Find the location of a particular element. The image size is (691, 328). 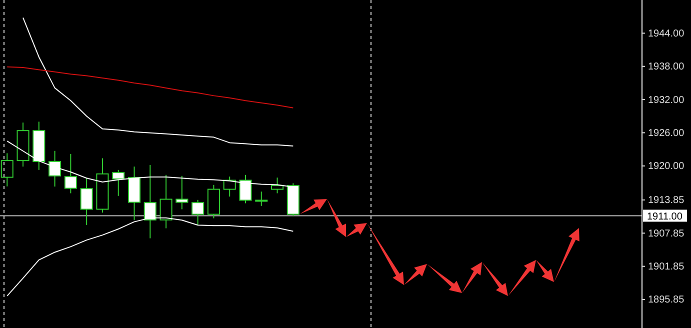

y-tick-label: 1932.00 is located at coordinates (666, 100).